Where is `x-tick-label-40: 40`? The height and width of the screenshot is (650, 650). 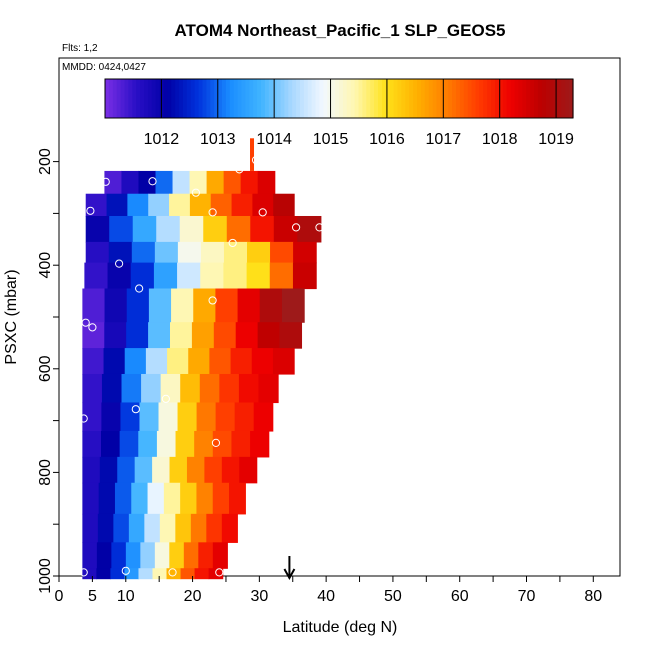 x-tick-label-40: 40 is located at coordinates (326, 596).